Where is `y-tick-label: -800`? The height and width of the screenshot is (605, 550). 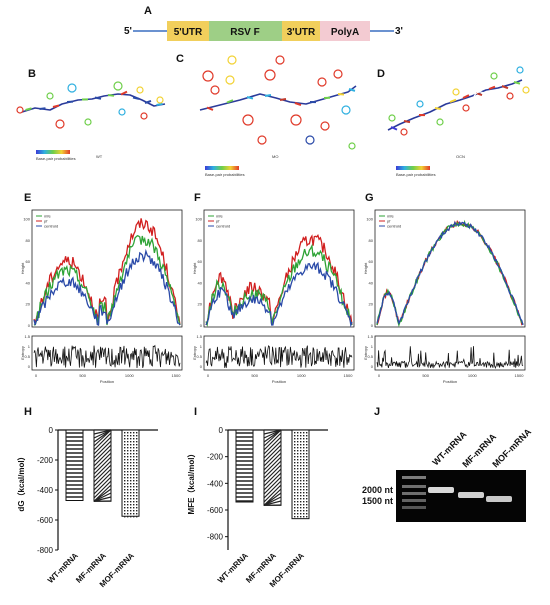 y-tick-label: -800 is located at coordinates (215, 537).